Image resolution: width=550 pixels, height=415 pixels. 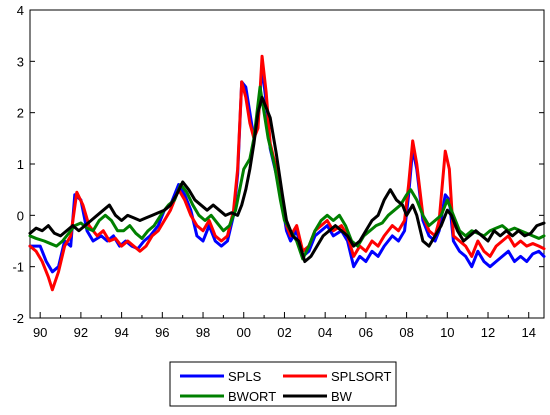 I want to click on x-axis: 90 92 94 96 98 00 02 04 06 08 10 12 14, so click(x=284, y=326).